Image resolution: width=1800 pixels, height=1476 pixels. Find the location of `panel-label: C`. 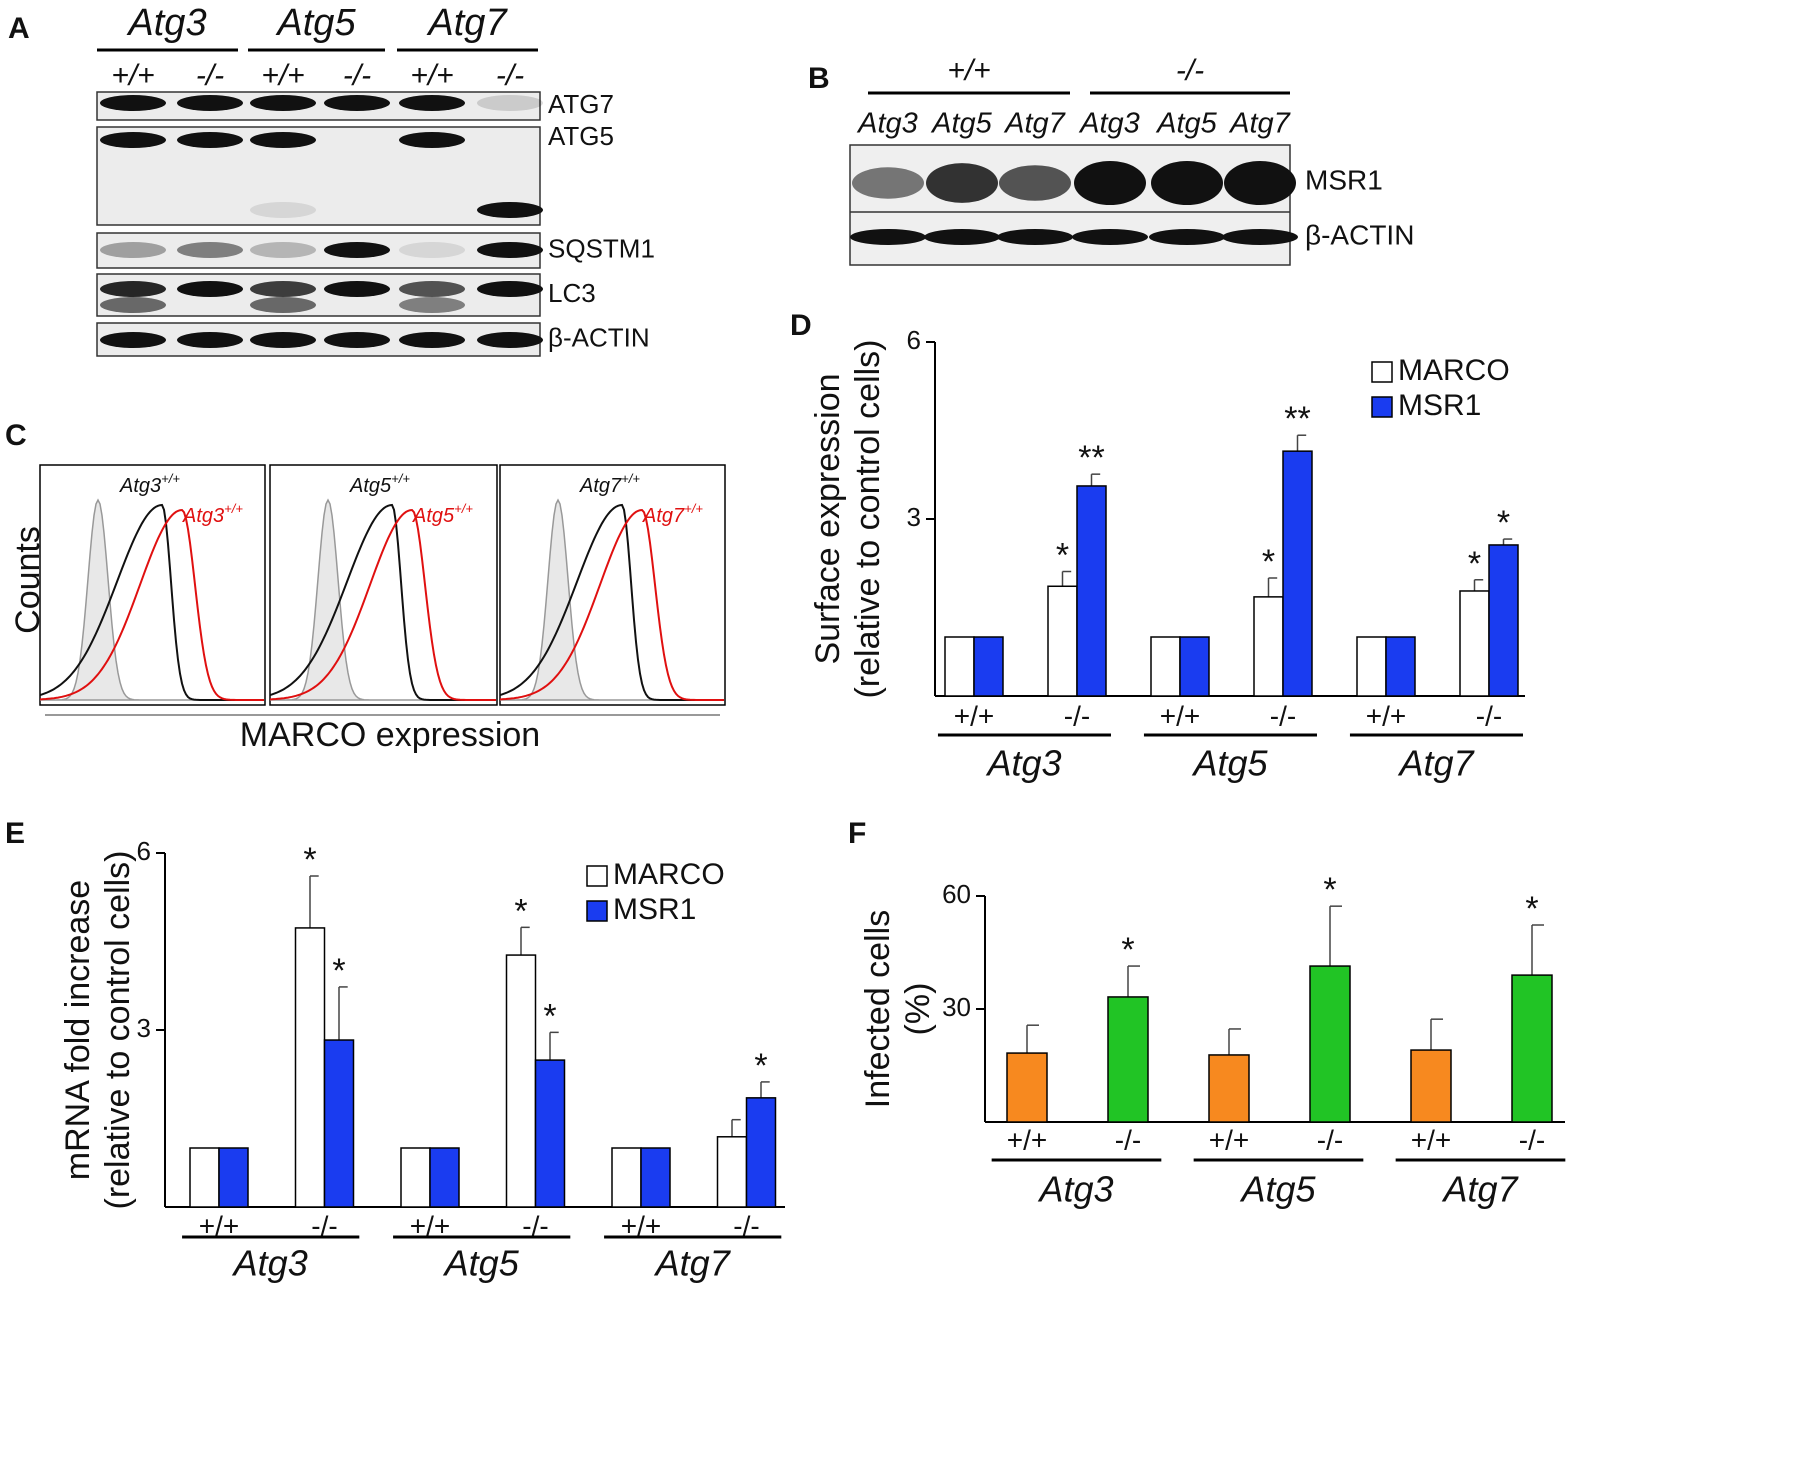

panel-label: C is located at coordinates (16, 435).